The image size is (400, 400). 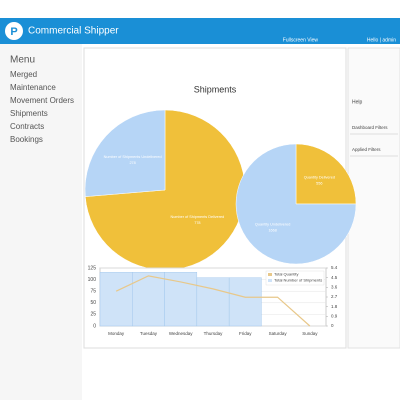 What do you see at coordinates (245, 333) in the screenshot?
I see `x-tick-label: Friday` at bounding box center [245, 333].